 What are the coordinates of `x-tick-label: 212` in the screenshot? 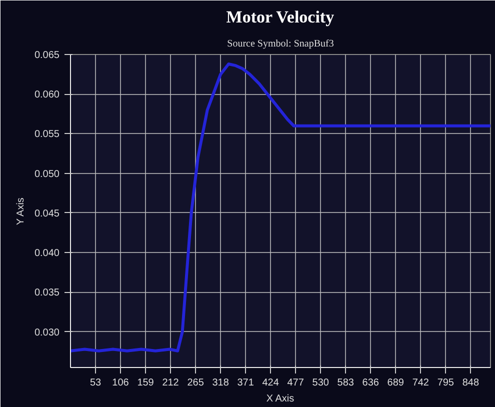 It's located at (171, 383).